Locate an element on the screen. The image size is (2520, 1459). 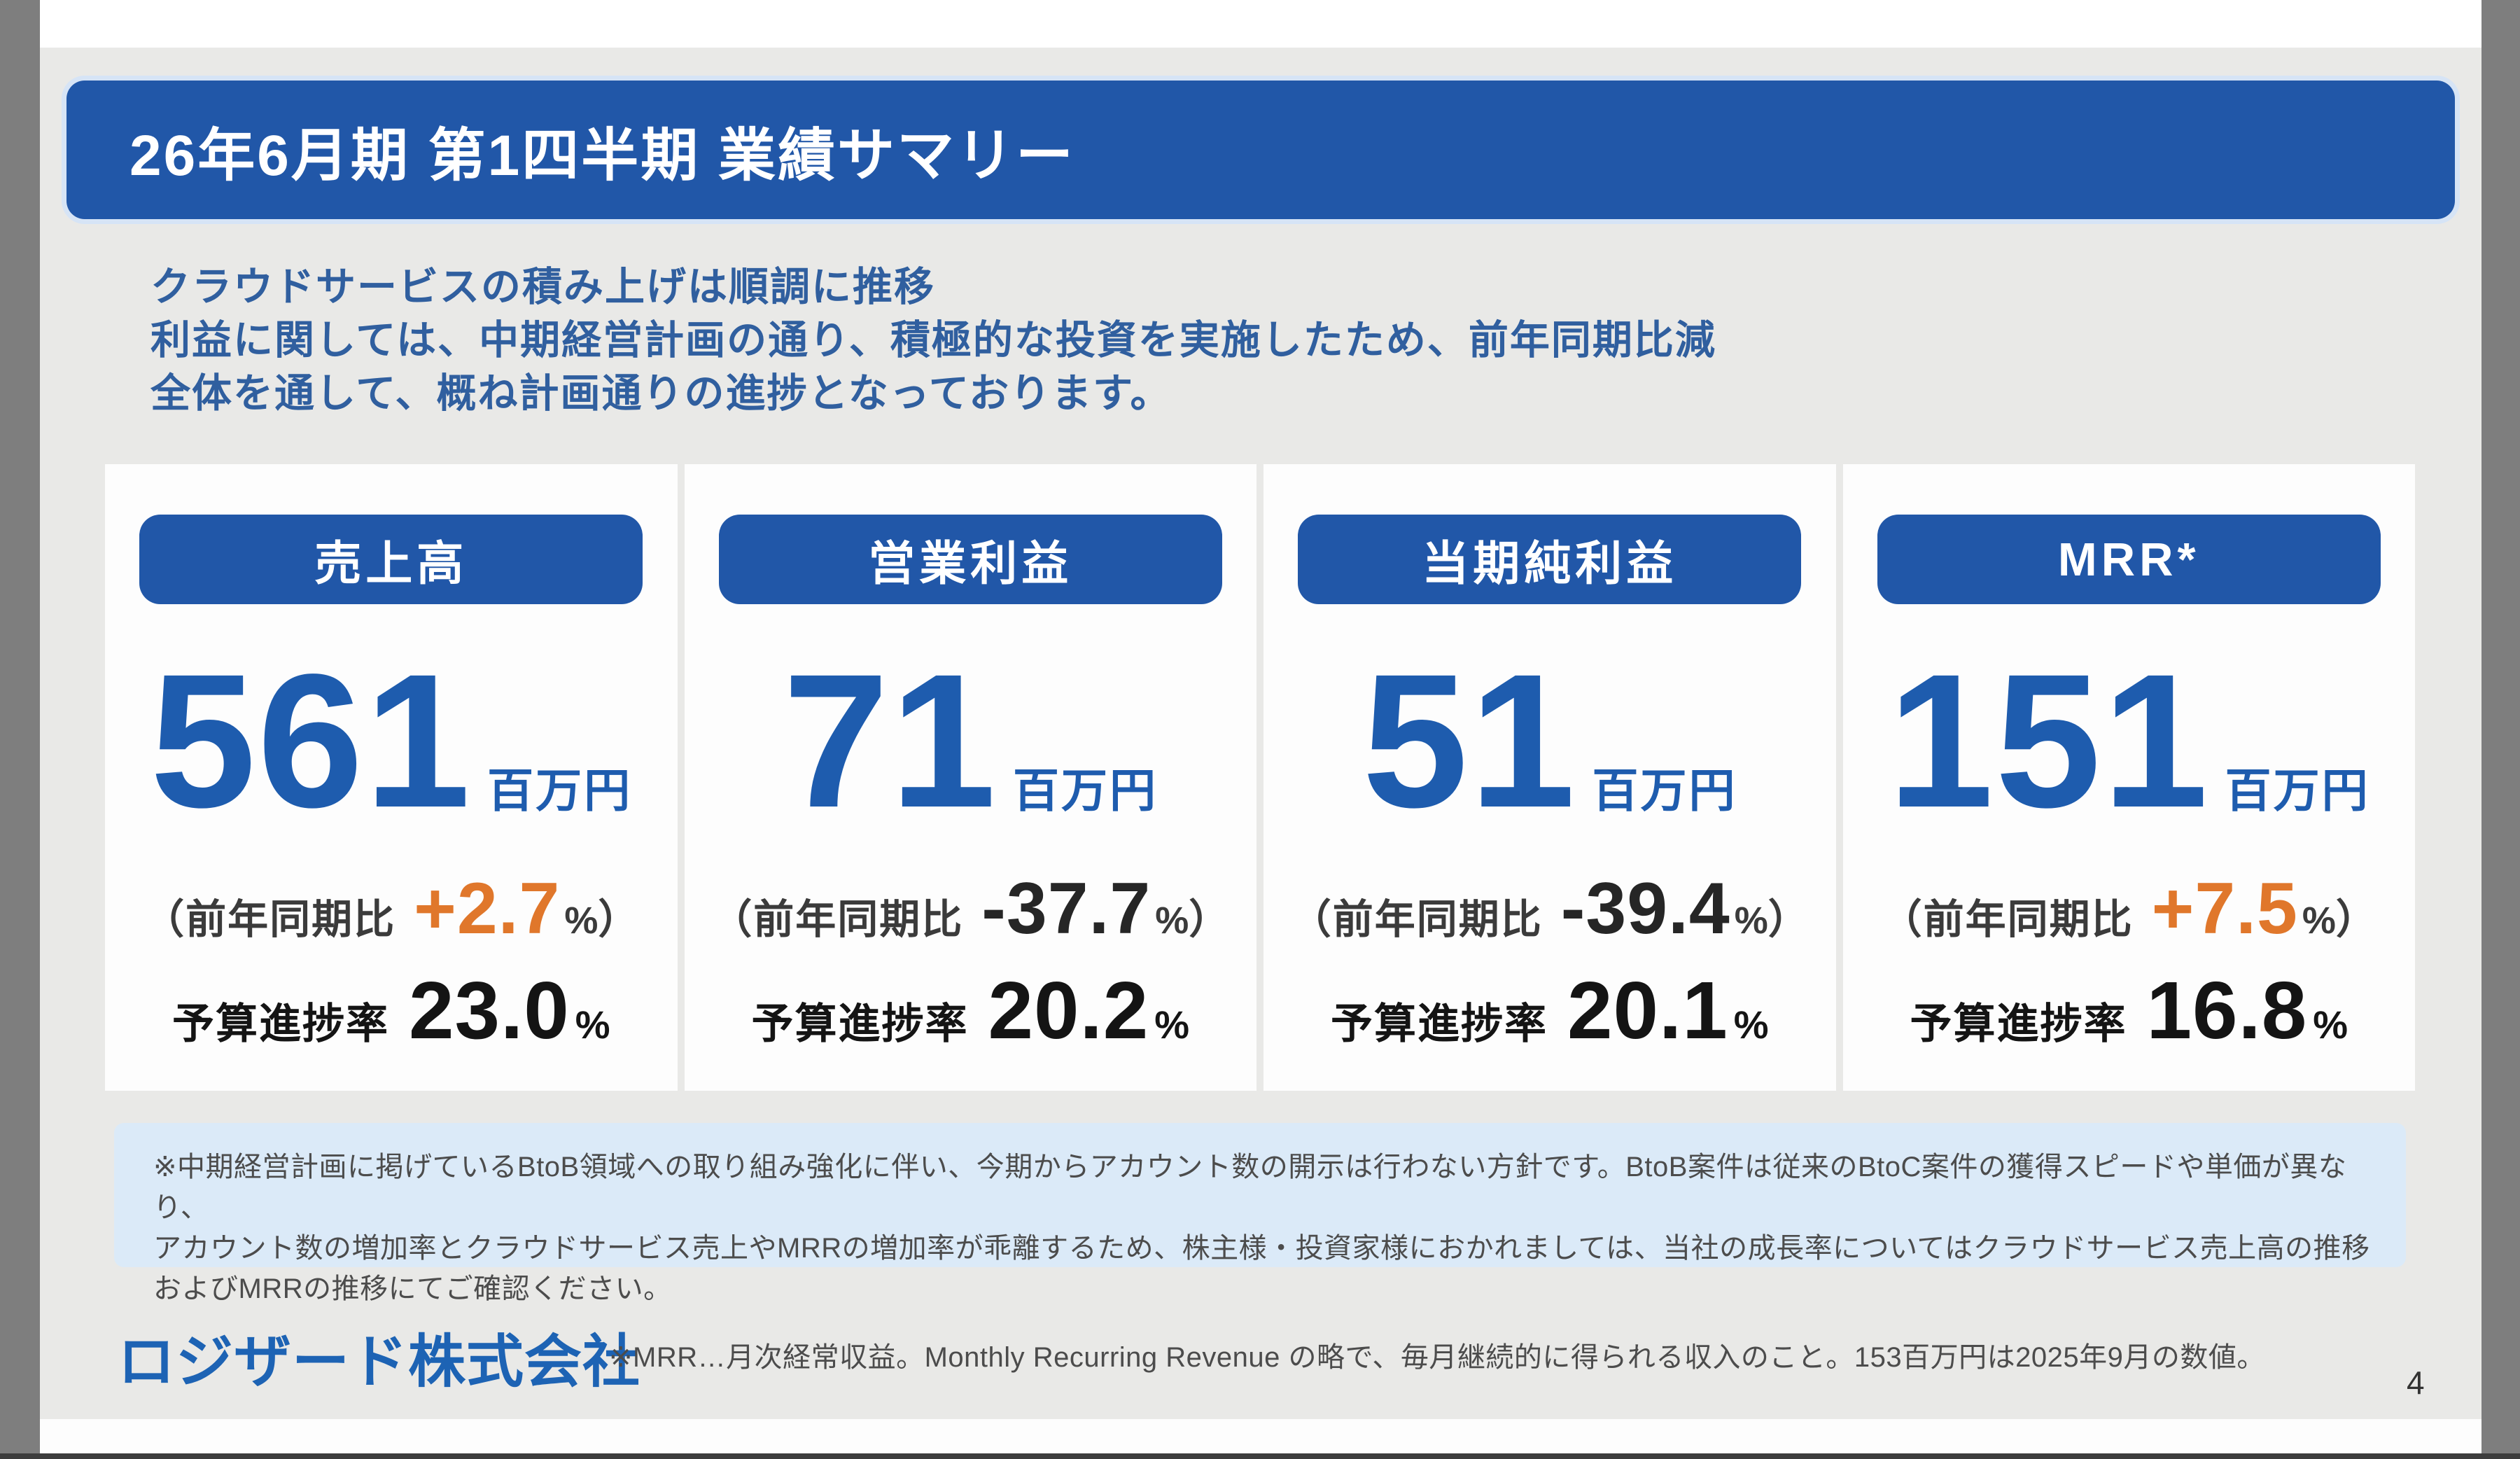
yoy-value: -37.7 is located at coordinates (1066, 909).